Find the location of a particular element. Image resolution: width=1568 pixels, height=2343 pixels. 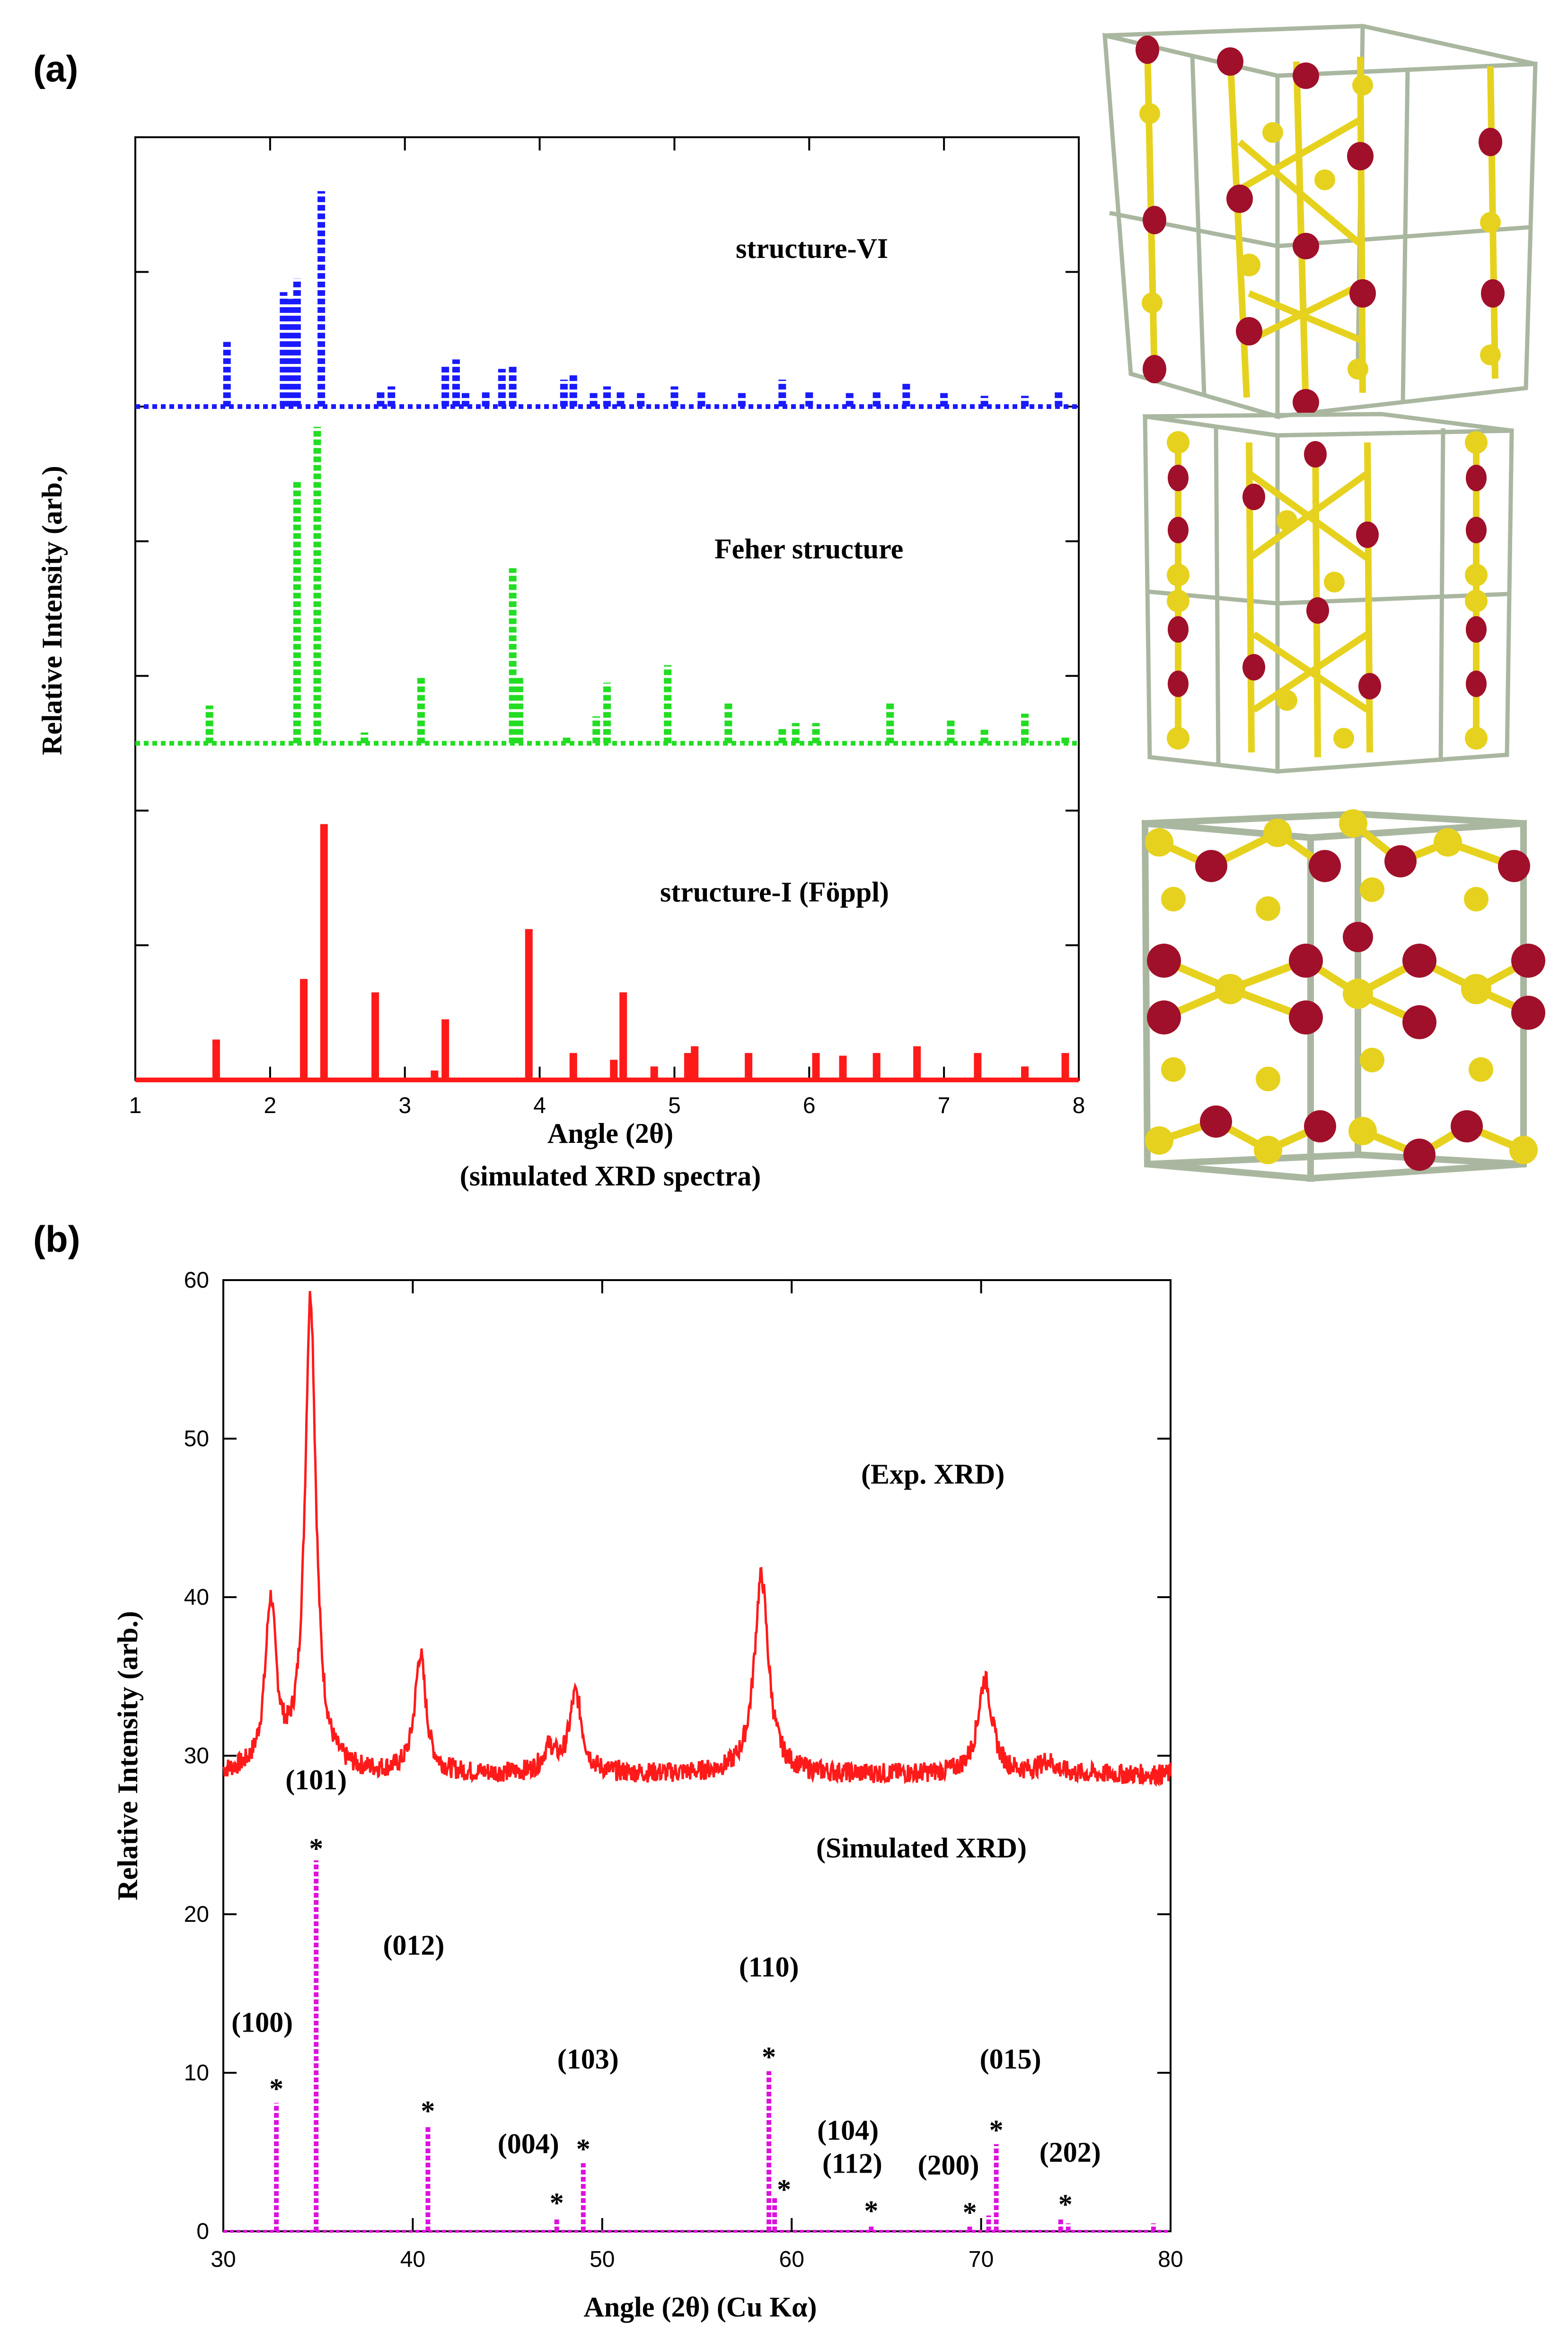

hkl-label: (103) is located at coordinates (588, 2059).